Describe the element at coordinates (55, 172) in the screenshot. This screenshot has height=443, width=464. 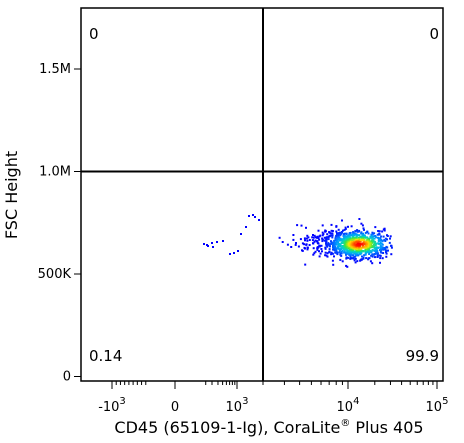
I see `y-tick-label: 1.0M` at that location.